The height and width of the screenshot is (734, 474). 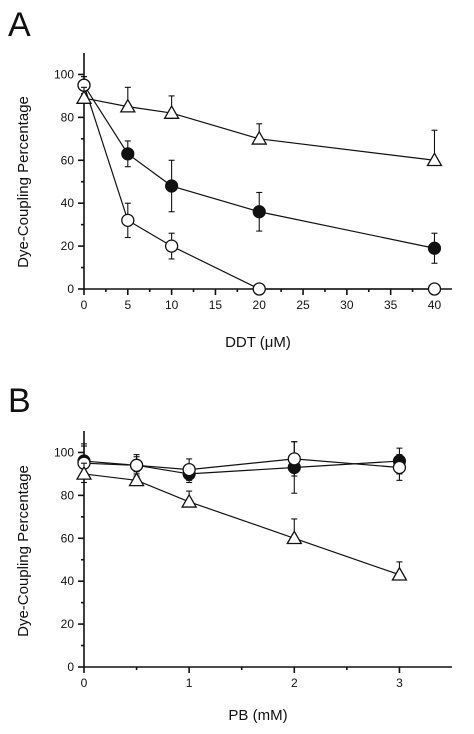 What do you see at coordinates (216, 305) in the screenshot?
I see `x-tick-label: 15` at bounding box center [216, 305].